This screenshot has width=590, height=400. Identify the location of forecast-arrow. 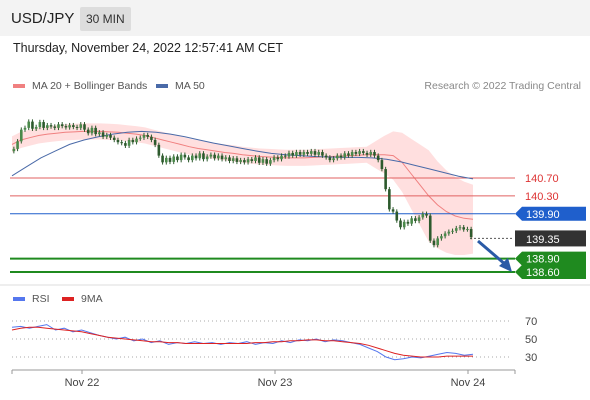
(492, 253).